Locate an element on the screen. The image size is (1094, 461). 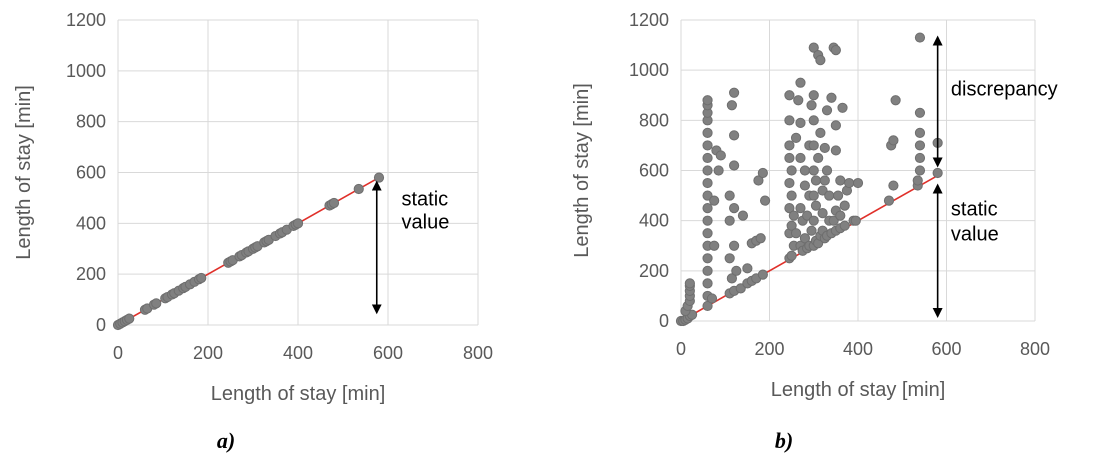
y-tick-label: 1200 is located at coordinates (86, 20).